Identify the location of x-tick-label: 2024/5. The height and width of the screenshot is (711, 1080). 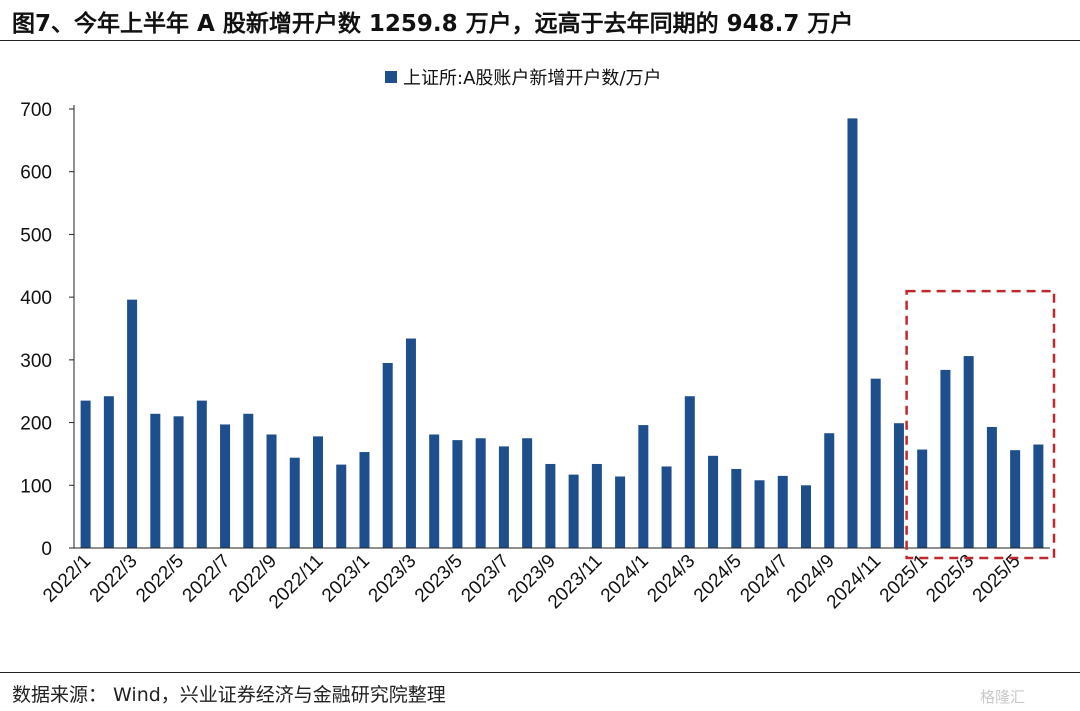
(718, 579).